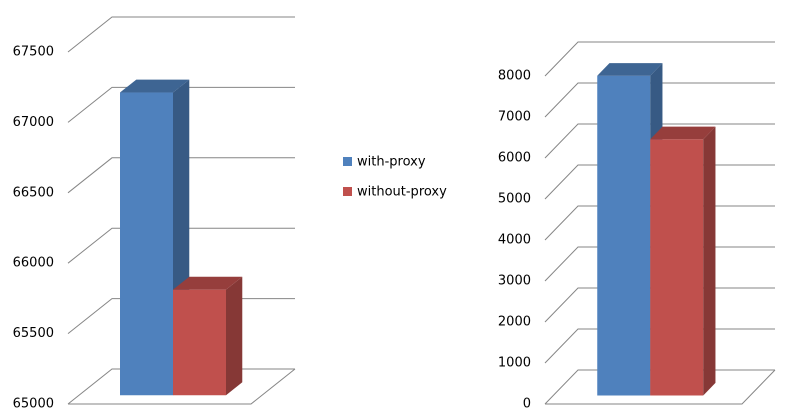 This screenshot has width=785, height=417. What do you see at coordinates (514, 363) in the screenshot?
I see `y-tick-label: 1000` at bounding box center [514, 363].